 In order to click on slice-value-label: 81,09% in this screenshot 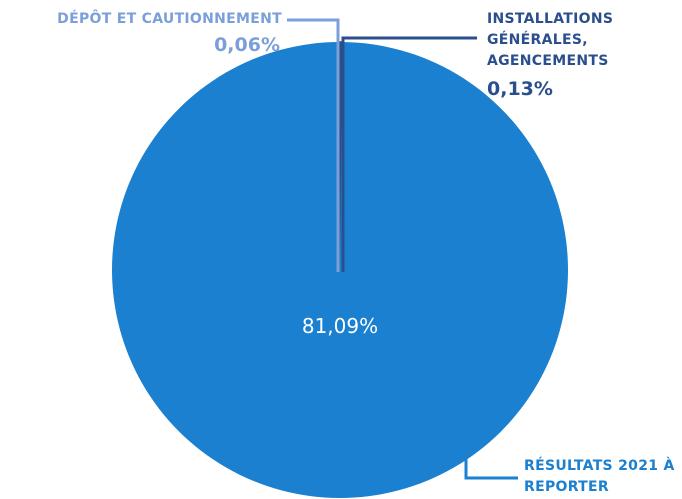, I will do `click(340, 326)`.